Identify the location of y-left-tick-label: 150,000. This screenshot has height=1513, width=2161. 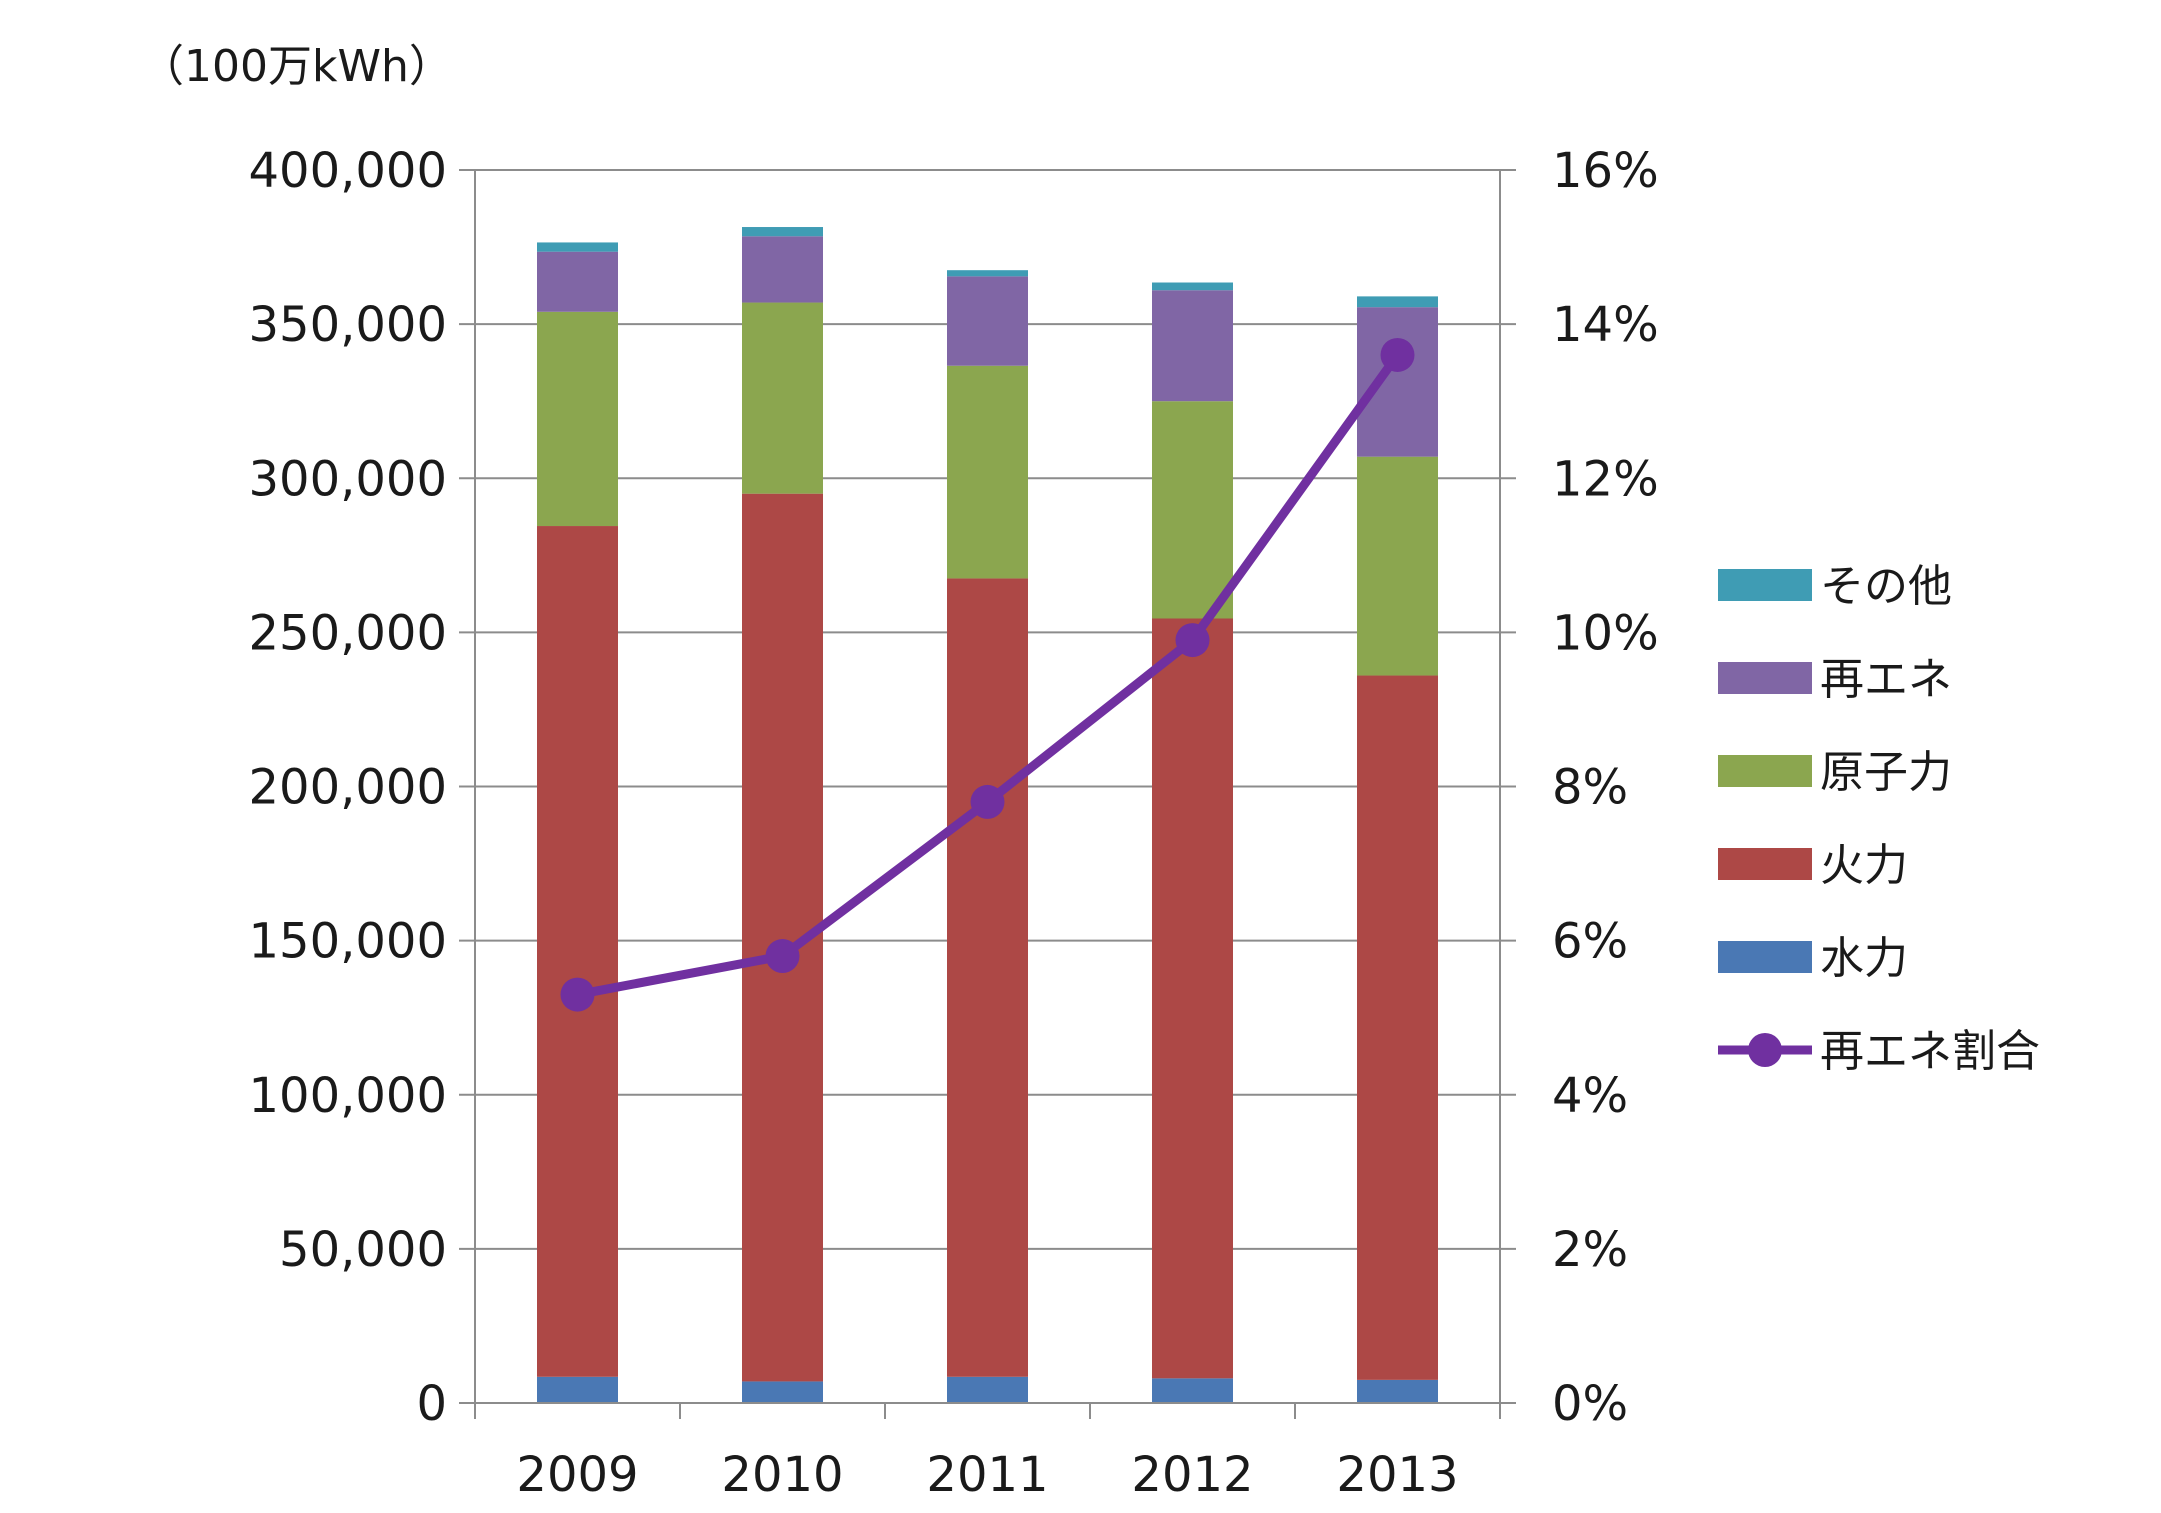
(348, 942).